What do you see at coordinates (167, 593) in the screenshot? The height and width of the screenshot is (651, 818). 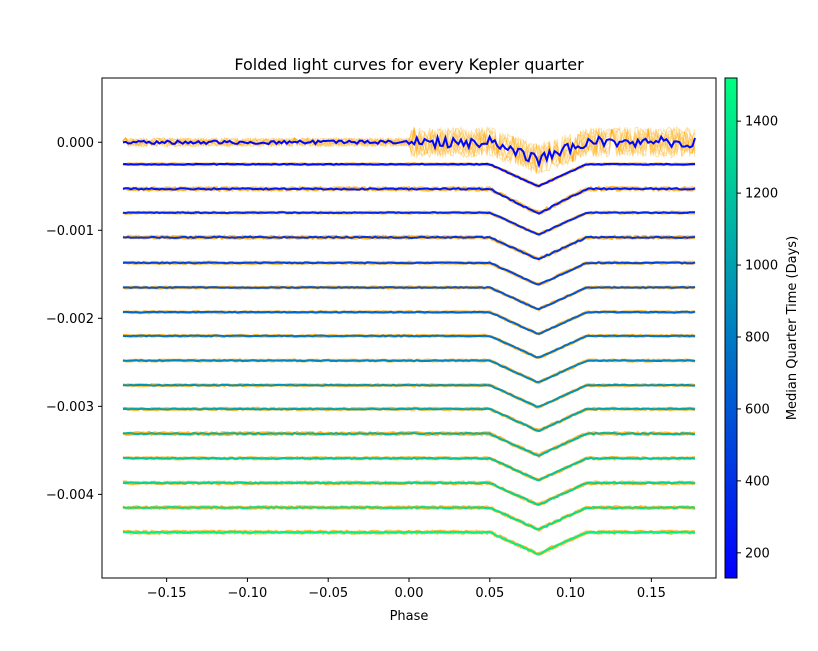 I see `x-tick-label: −0.15` at bounding box center [167, 593].